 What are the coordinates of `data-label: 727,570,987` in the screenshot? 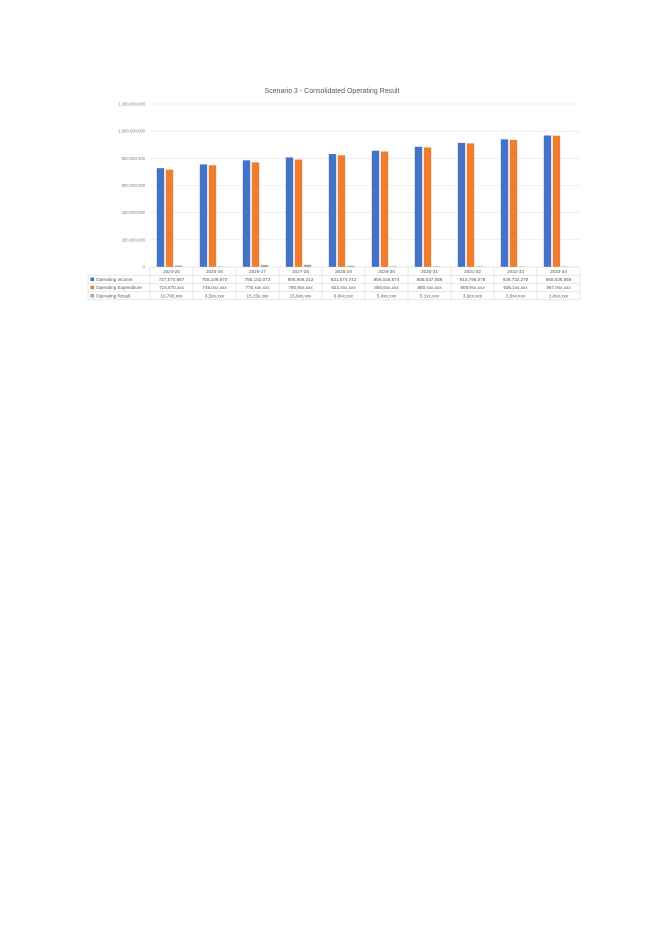 It's located at (172, 279).